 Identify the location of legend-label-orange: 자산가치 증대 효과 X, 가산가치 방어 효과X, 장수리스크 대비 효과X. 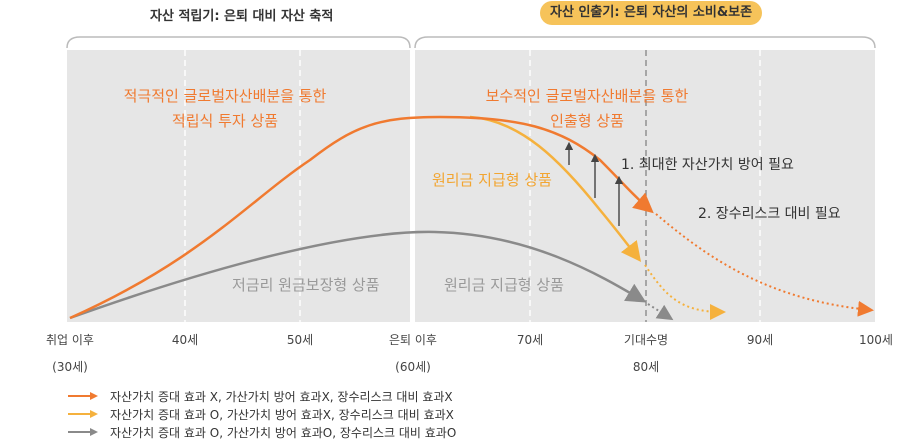
(281, 396).